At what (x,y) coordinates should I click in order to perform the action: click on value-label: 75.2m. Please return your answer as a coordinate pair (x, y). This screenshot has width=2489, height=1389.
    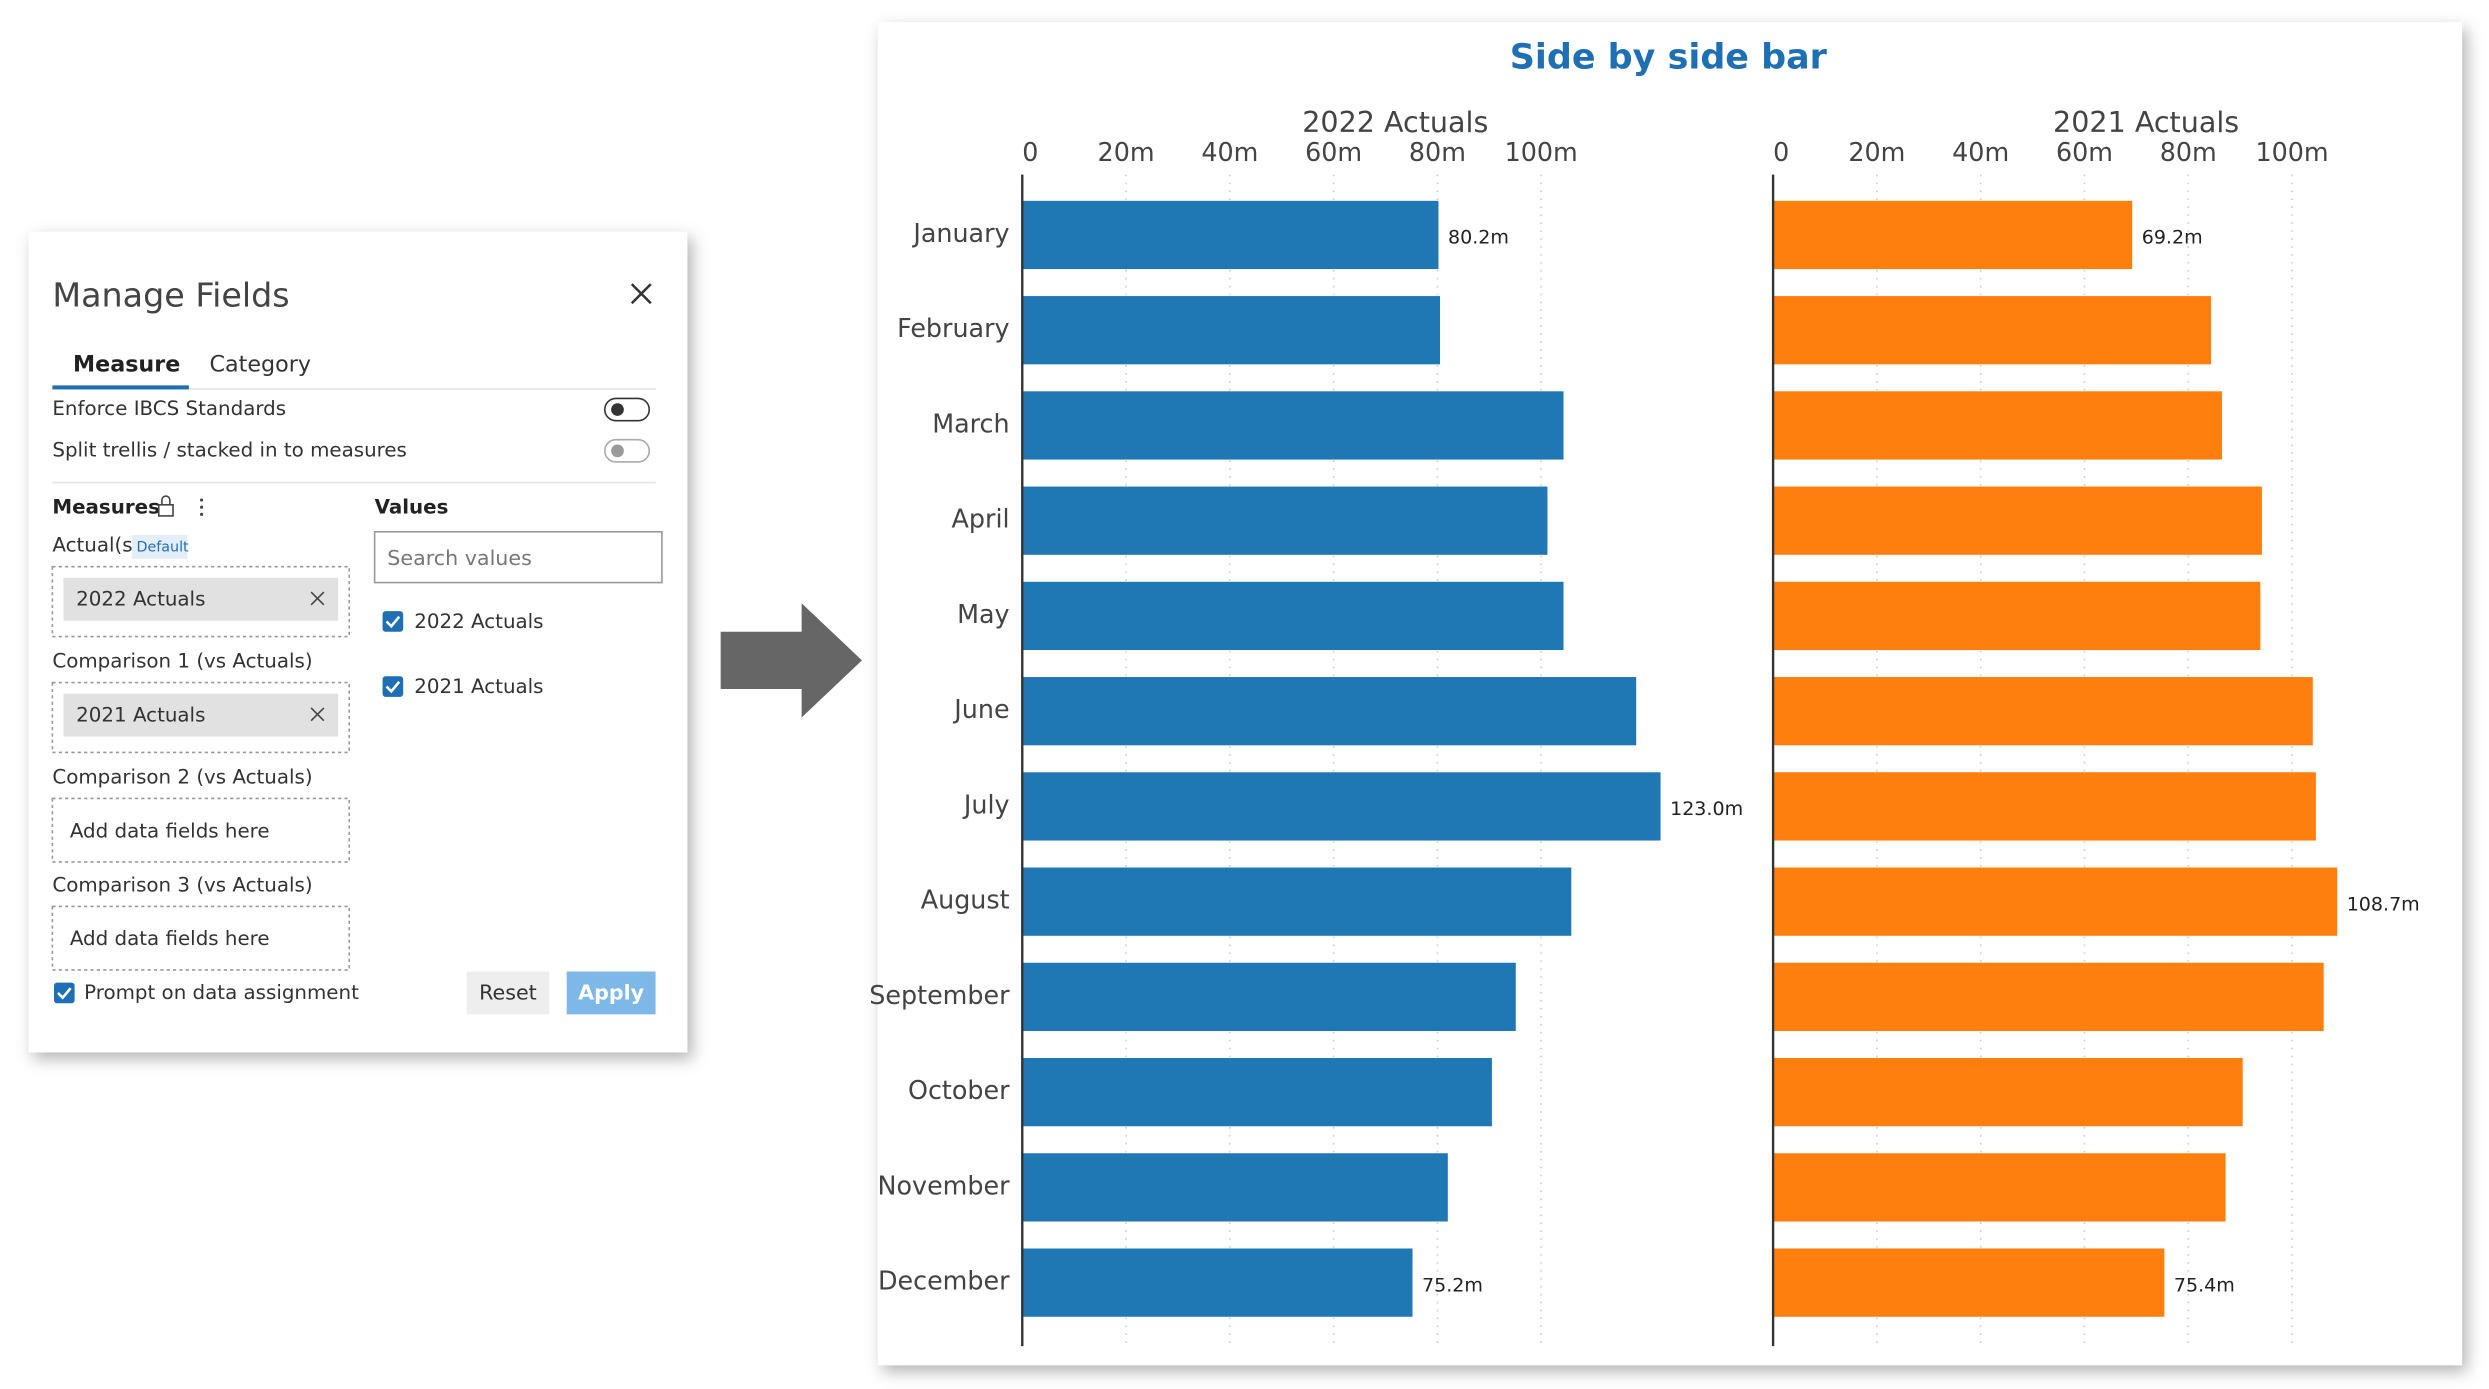
    Looking at the image, I should click on (1452, 1285).